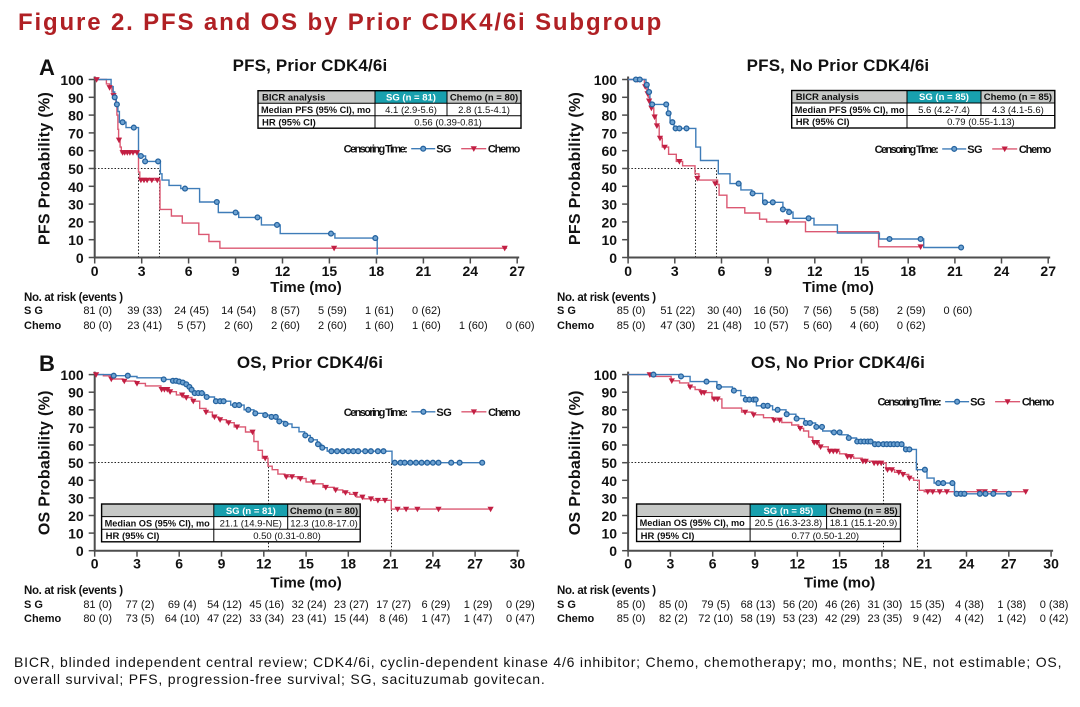 Image resolution: width=1080 pixels, height=707 pixels. What do you see at coordinates (47, 363) in the screenshot?
I see `svg-text: B` at bounding box center [47, 363].